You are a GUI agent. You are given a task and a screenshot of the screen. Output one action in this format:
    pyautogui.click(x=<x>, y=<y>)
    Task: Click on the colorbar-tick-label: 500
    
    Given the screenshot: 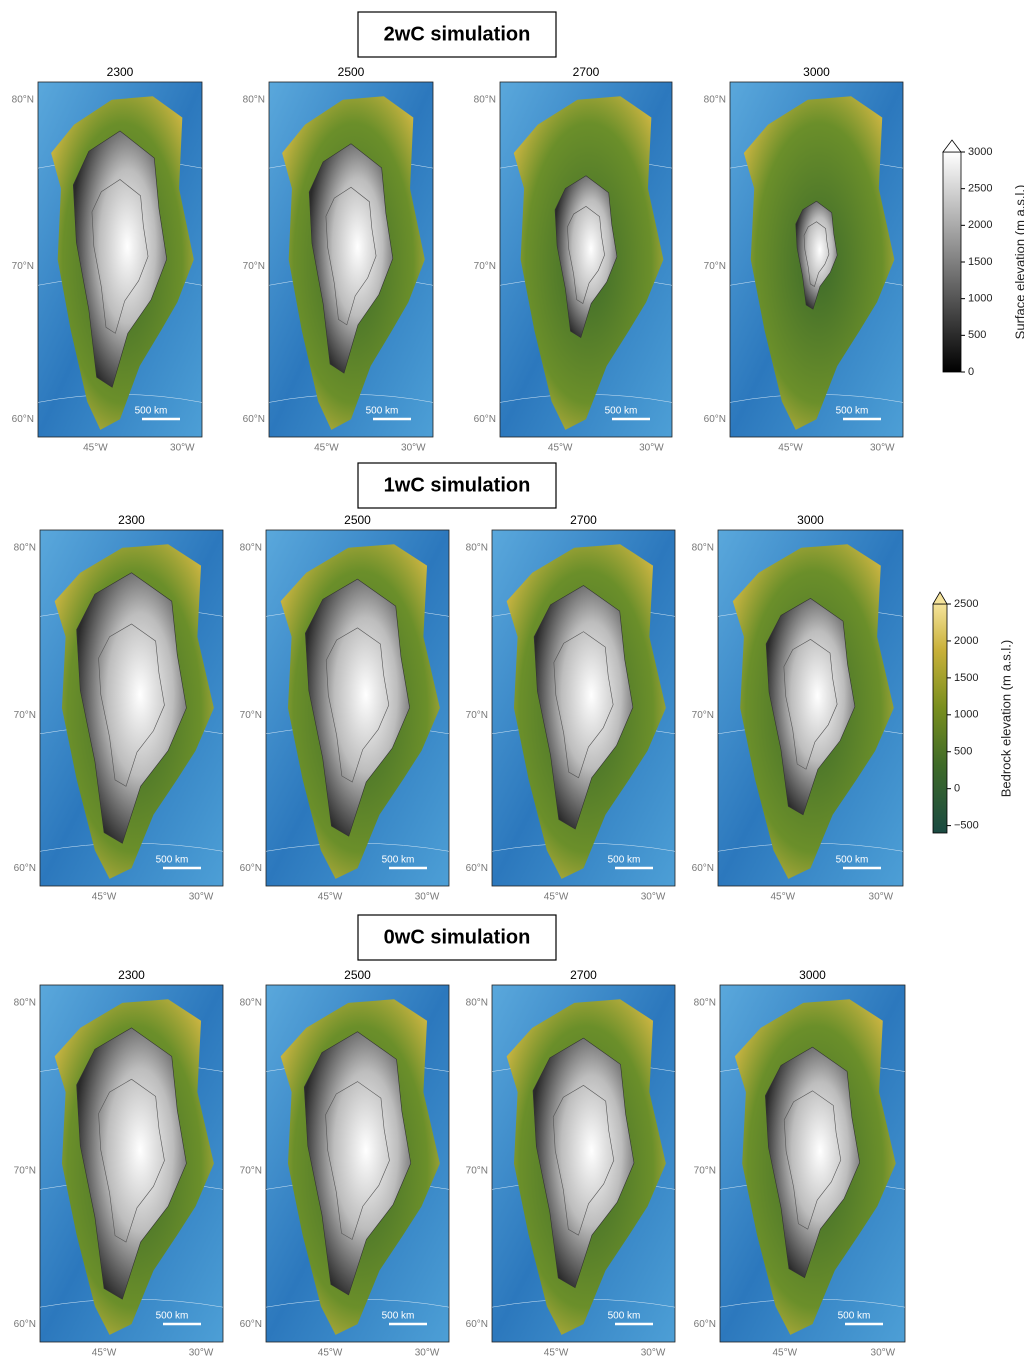 What is the action you would take?
    pyautogui.click(x=977, y=335)
    